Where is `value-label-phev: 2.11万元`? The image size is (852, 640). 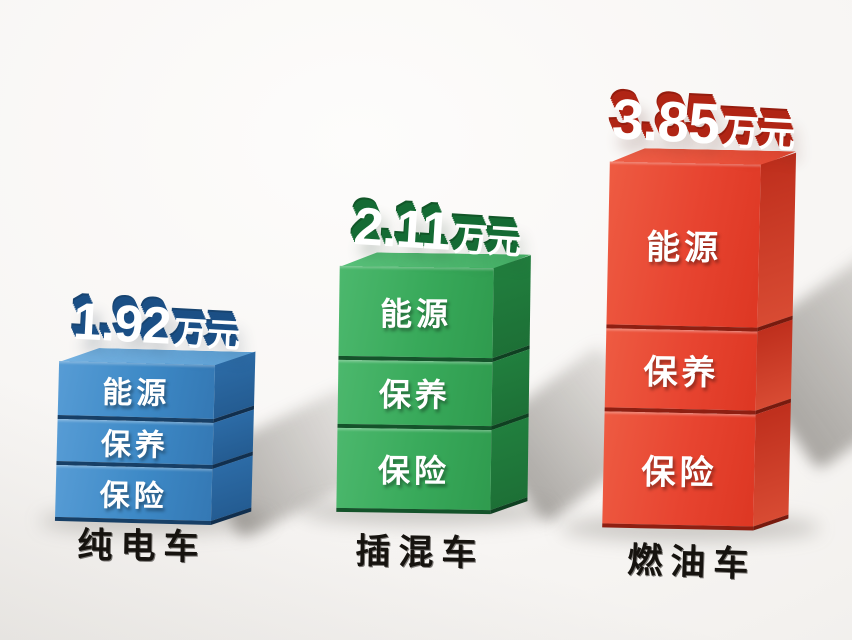 value-label-phev: 2.11万元 is located at coordinates (438, 230).